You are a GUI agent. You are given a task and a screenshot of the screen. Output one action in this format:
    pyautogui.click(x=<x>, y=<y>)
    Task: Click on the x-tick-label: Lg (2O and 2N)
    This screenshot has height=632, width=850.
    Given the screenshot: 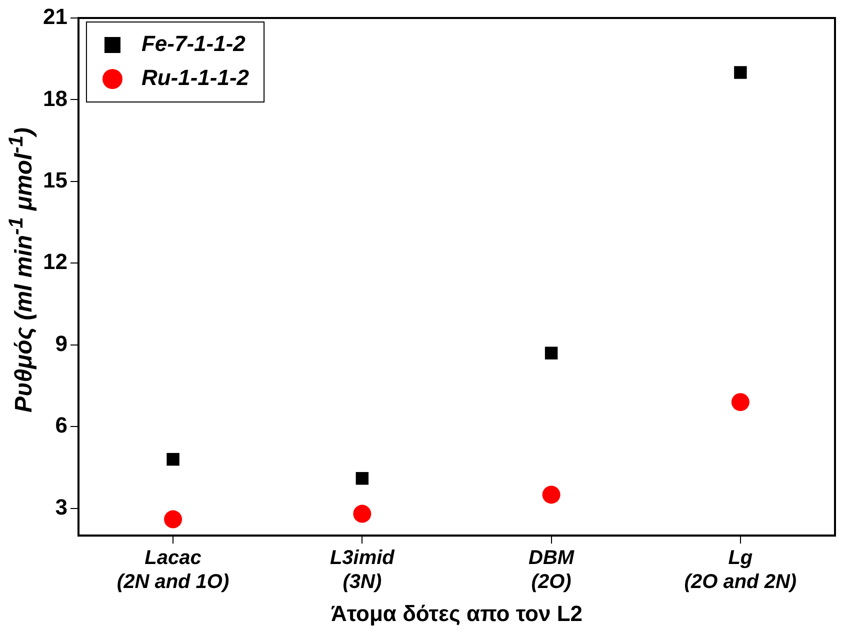 What is the action you would take?
    pyautogui.click(x=740, y=570)
    